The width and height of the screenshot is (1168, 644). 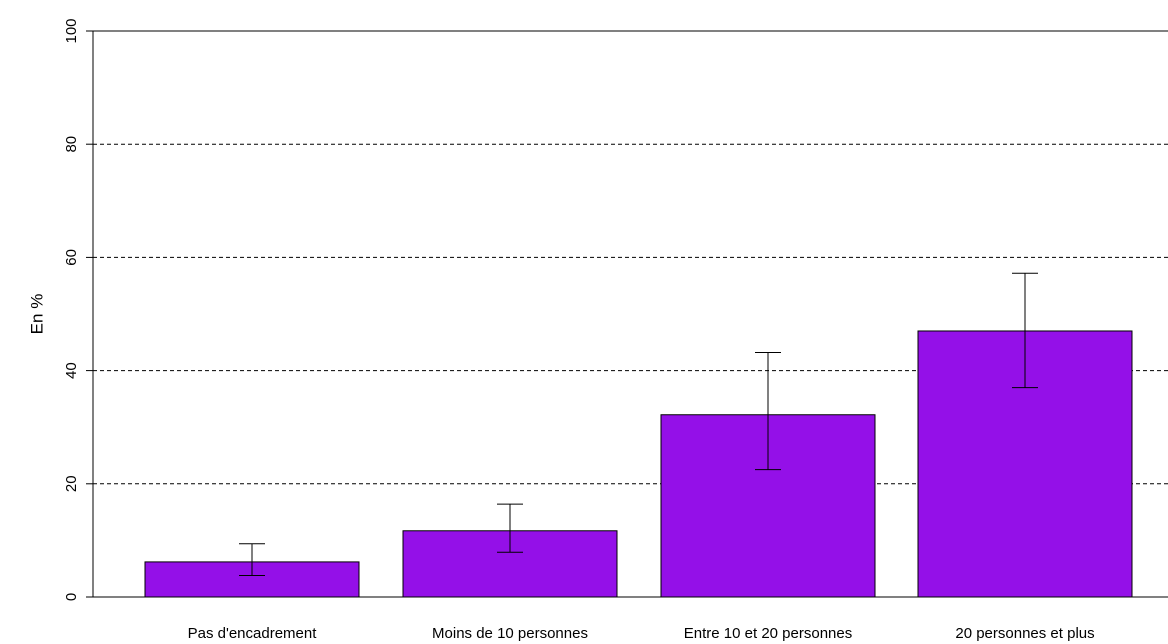 What do you see at coordinates (510, 633) in the screenshot?
I see `x-category-label: Moins de 10 personnes` at bounding box center [510, 633].